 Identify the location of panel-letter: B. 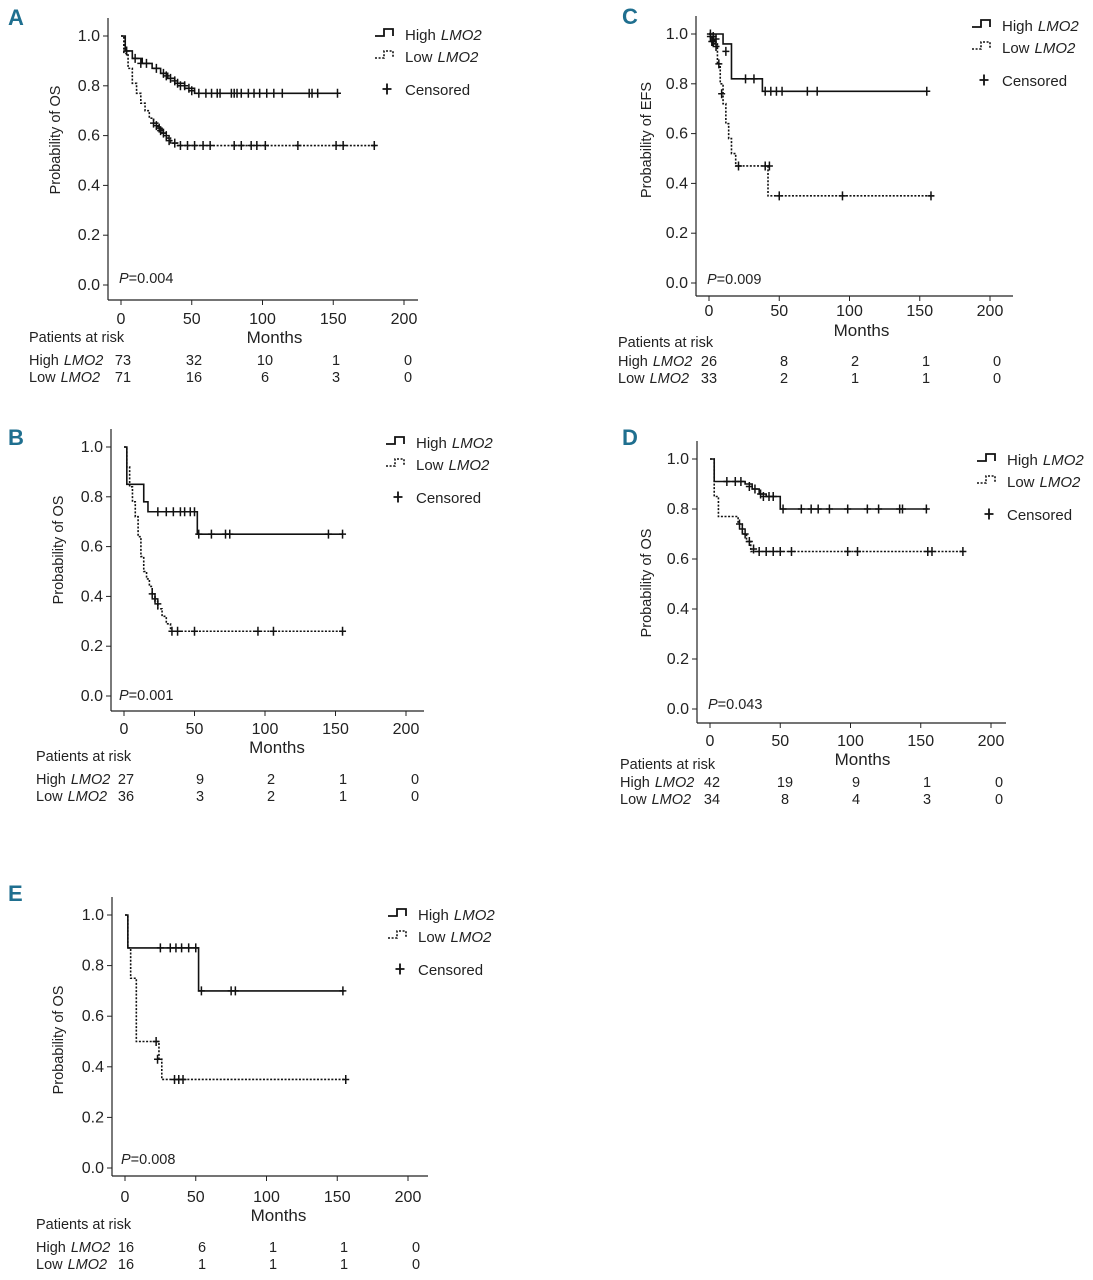
(16, 437).